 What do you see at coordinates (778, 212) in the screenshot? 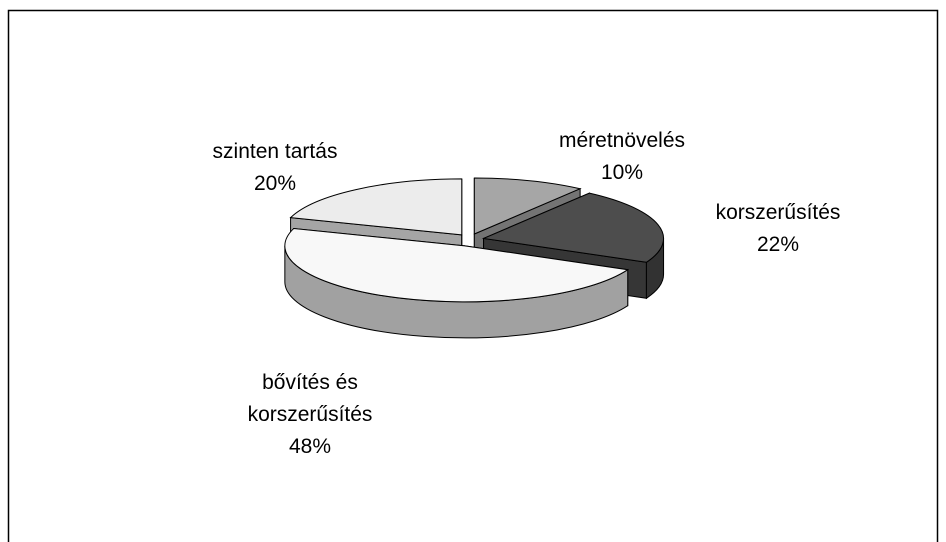
I see `category-label: korszerűsítés` at bounding box center [778, 212].